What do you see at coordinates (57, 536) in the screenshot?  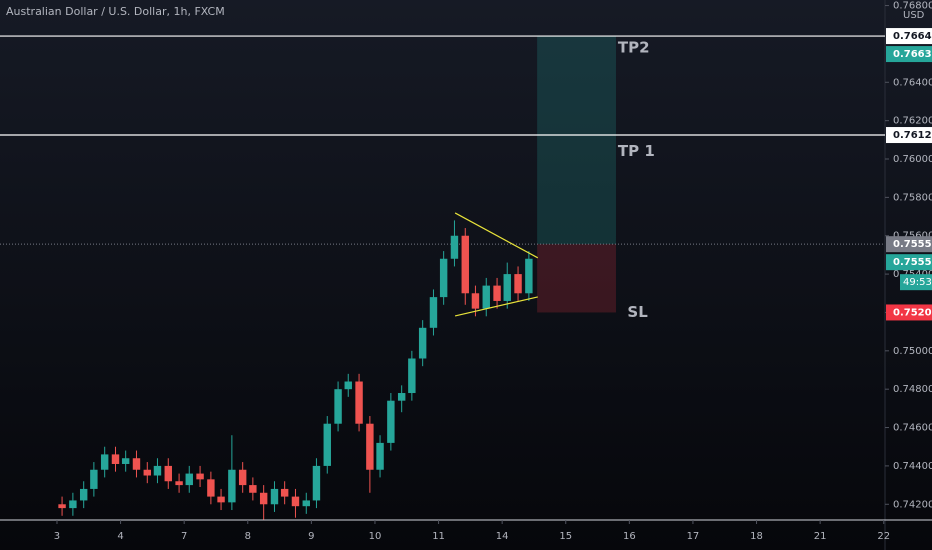 I see `x-tick-label: 3` at bounding box center [57, 536].